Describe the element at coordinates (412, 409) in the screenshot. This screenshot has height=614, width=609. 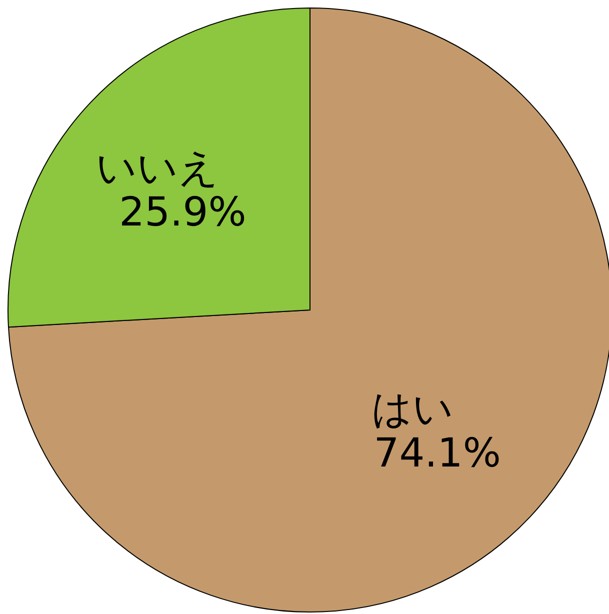
I see `slice-label: はい` at that location.